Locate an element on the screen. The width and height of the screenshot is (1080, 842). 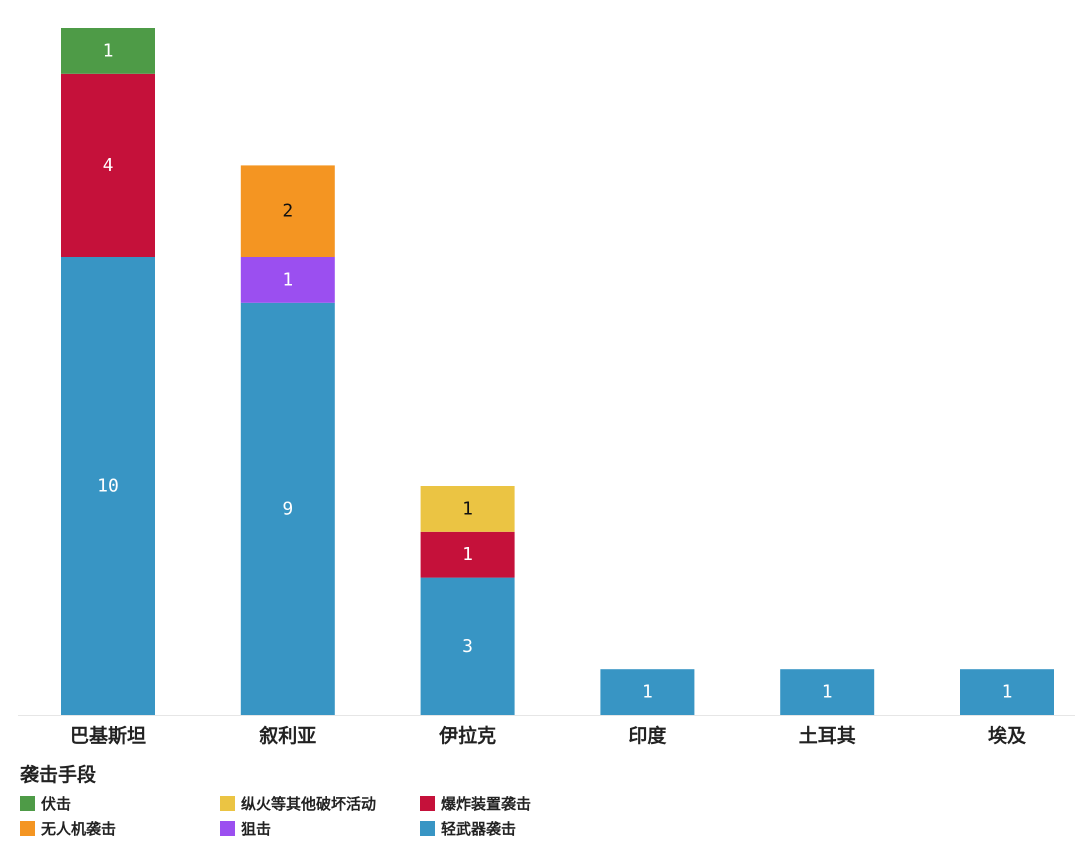
segment-value-label: 4 is located at coordinates (108, 165).